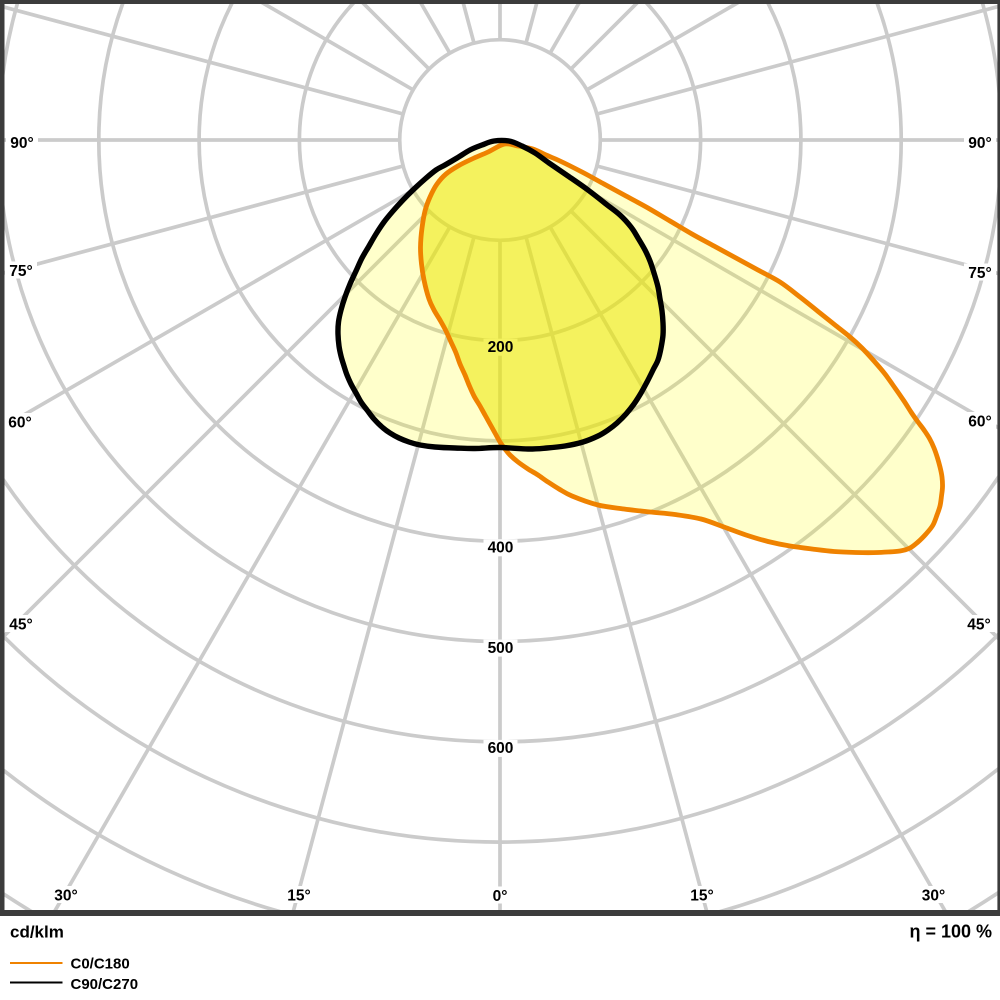 This screenshot has width=1000, height=1000. What do you see at coordinates (100, 964) in the screenshot?
I see `svg-text: C0/C180` at bounding box center [100, 964].